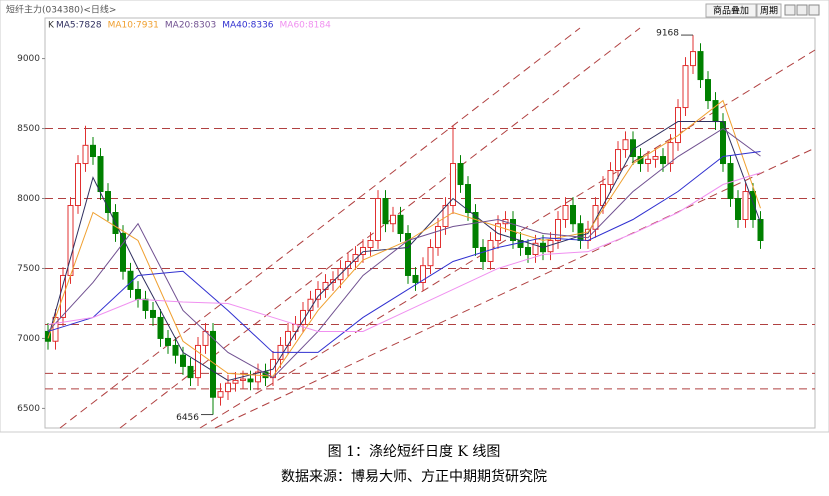 The image size is (829, 496). I want to click on chart-header: 短纤主力(034380)<日线>, so click(61, 10).